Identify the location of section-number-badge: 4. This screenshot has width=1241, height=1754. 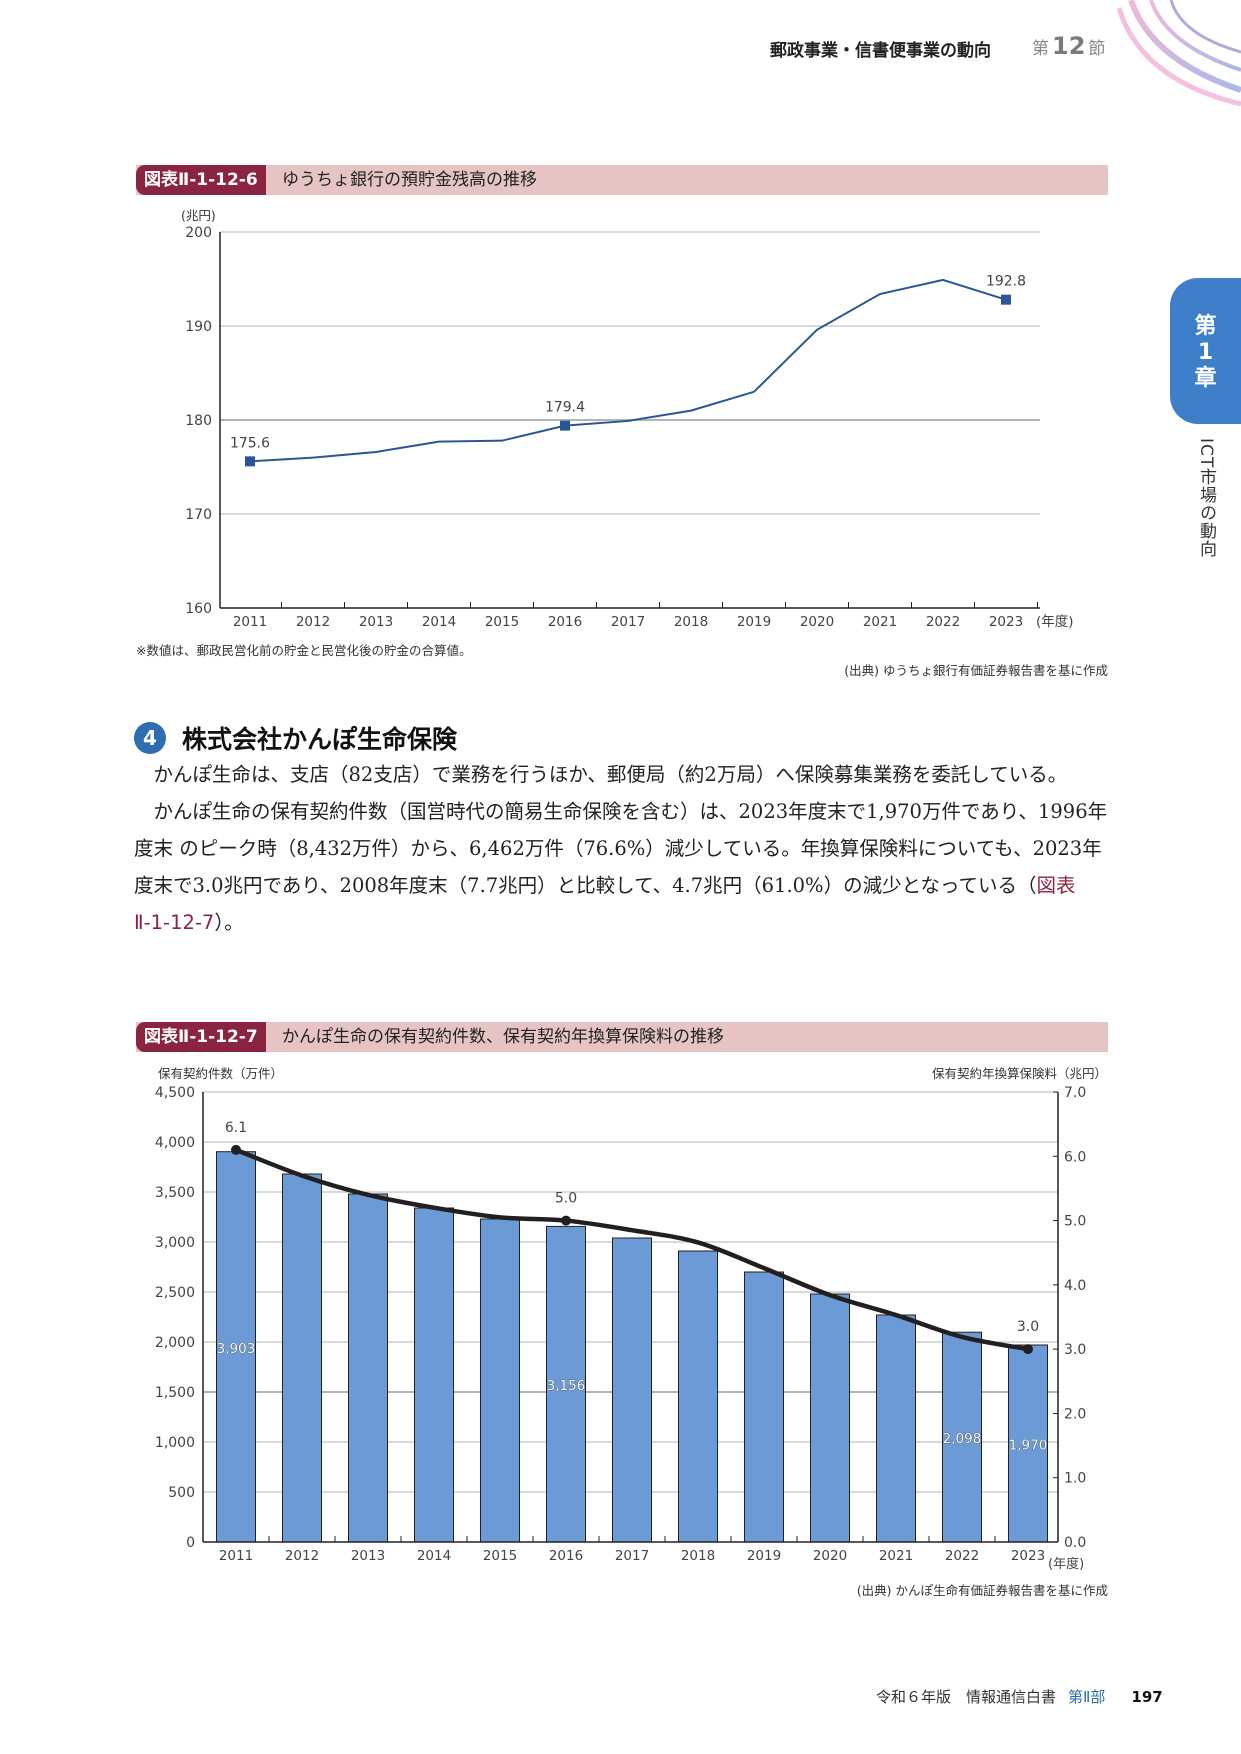
(150, 738).